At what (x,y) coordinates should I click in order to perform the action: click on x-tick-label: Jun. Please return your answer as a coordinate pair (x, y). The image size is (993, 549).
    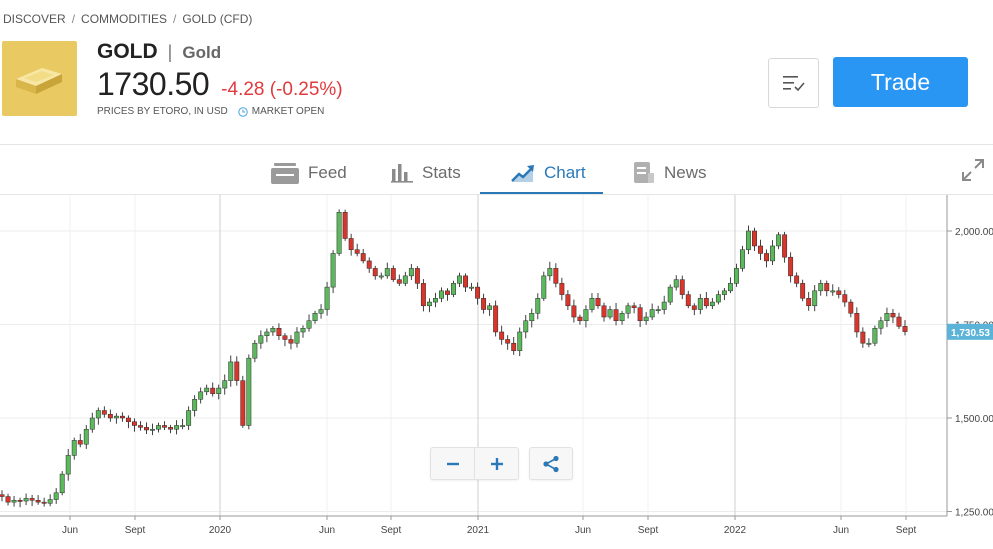
    Looking at the image, I should click on (327, 530).